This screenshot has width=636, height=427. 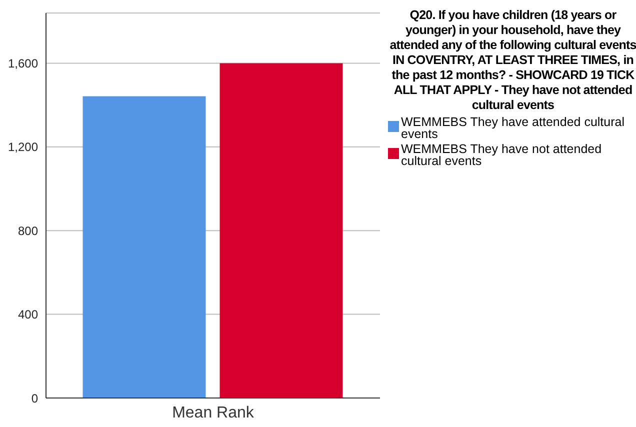 What do you see at coordinates (502, 155) in the screenshot?
I see `legend-label: WEMMEBS They have not attended cultural events` at bounding box center [502, 155].